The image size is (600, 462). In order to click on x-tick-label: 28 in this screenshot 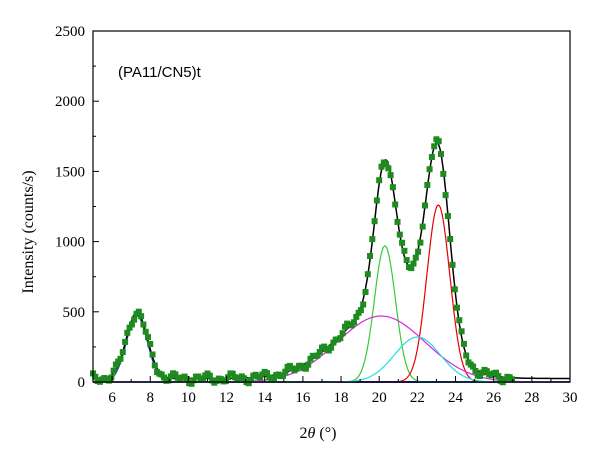, I will do `click(531, 398)`.